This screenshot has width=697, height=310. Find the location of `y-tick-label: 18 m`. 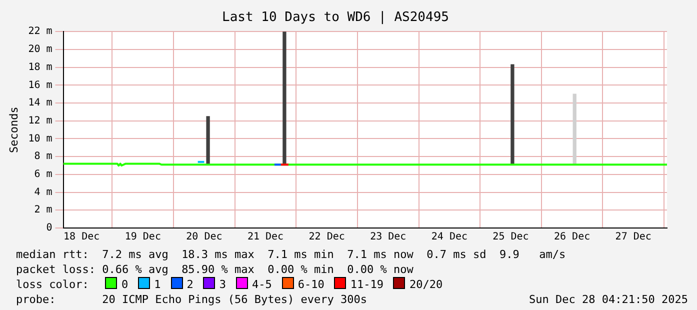

y-tick-label: 18 m is located at coordinates (40, 67).